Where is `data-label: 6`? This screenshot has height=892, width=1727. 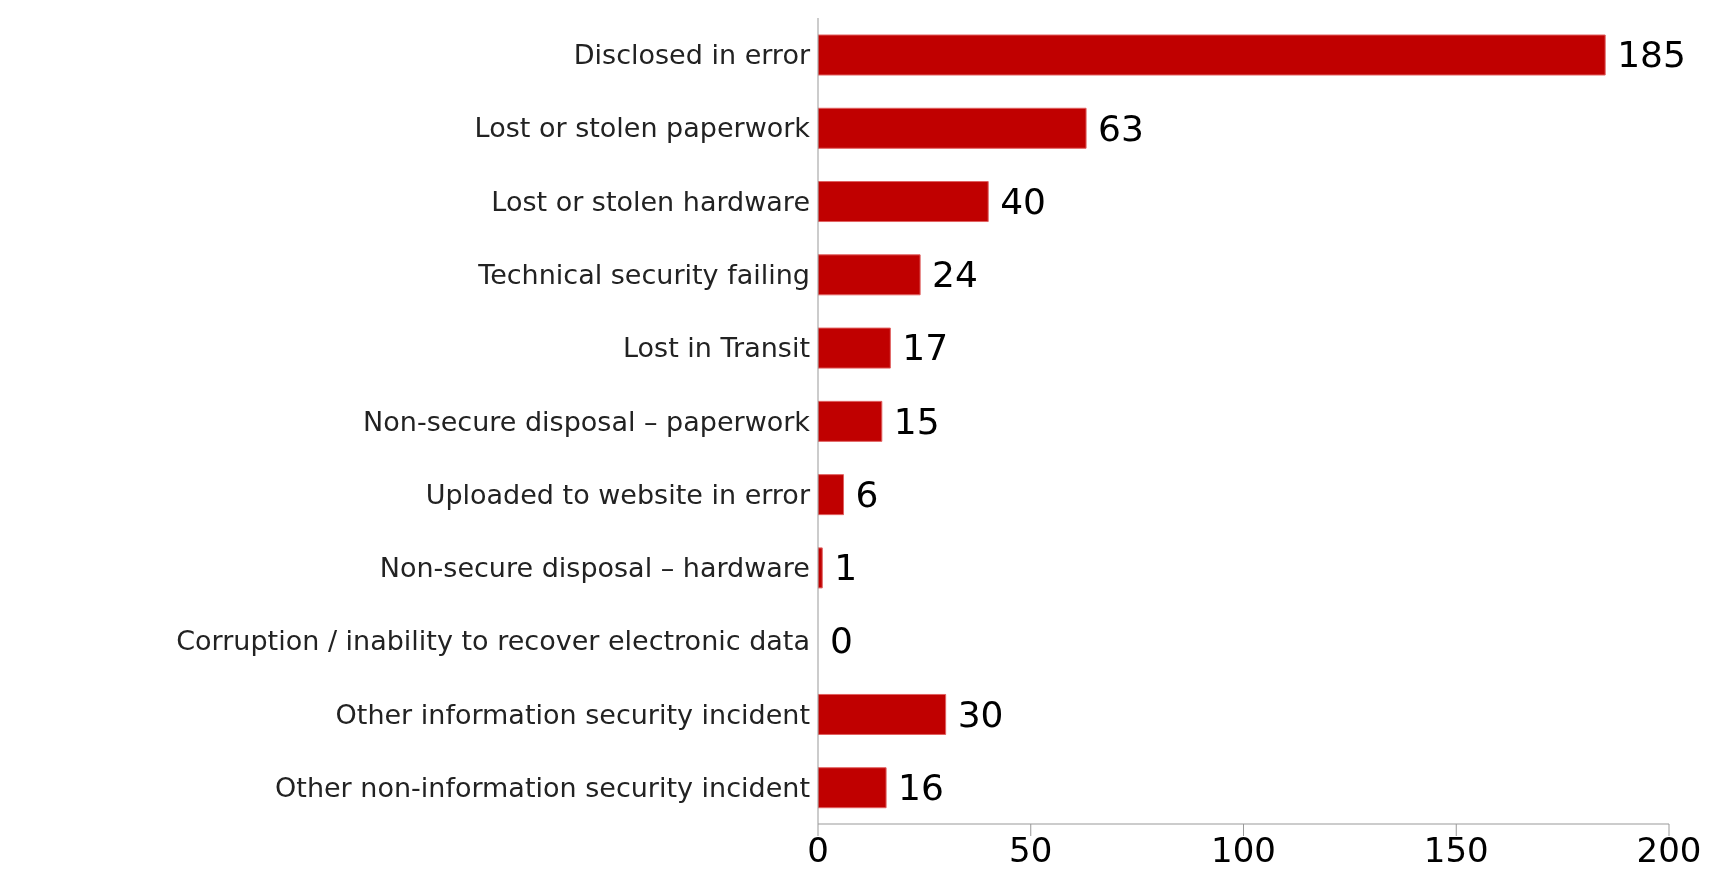 data-label: 6 is located at coordinates (867, 494).